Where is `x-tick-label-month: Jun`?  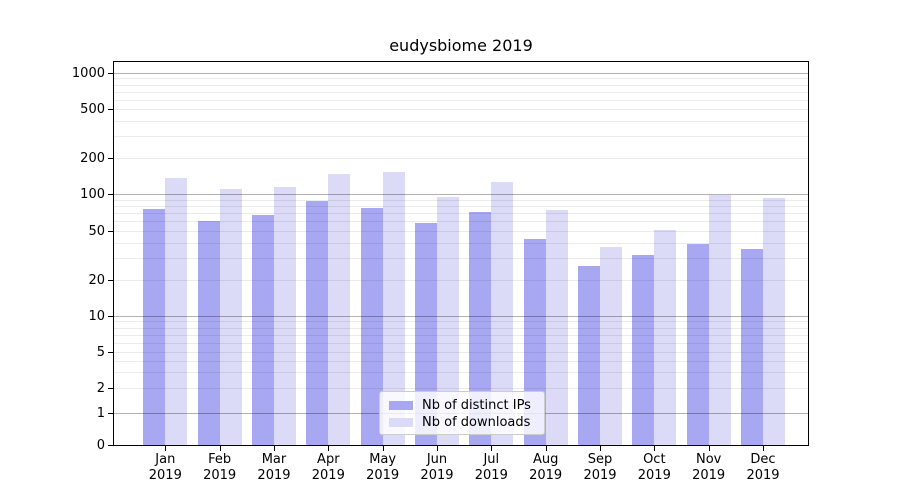 x-tick-label-month: Jun is located at coordinates (437, 459).